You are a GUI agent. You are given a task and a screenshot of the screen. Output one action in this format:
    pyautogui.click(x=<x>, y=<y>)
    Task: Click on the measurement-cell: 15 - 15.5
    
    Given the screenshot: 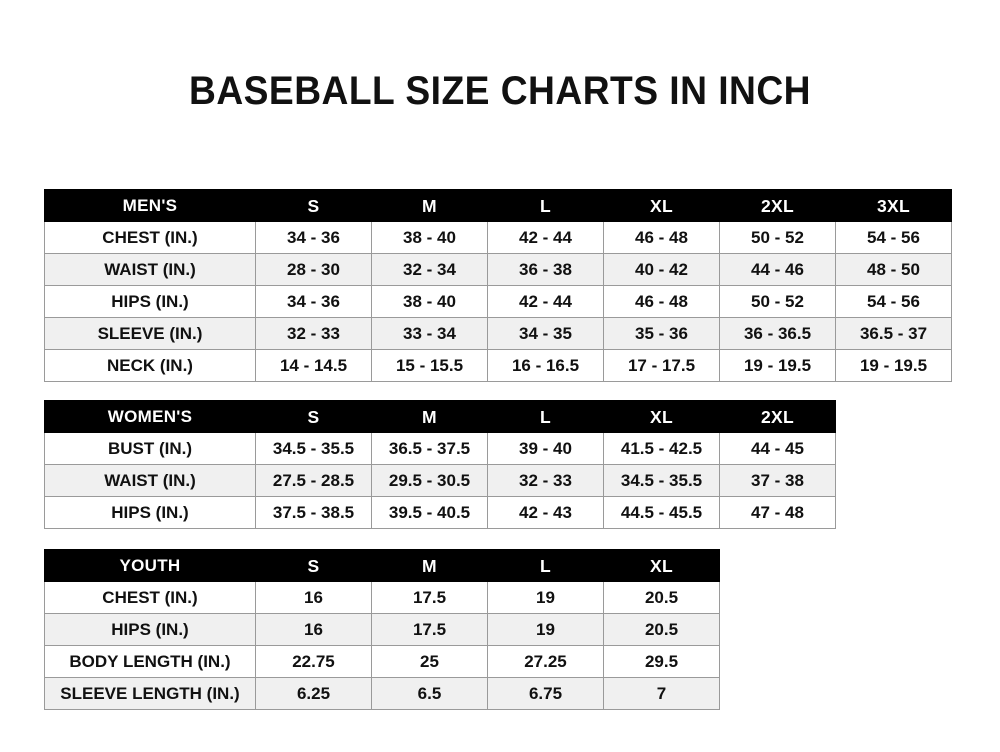 What is the action you would take?
    pyautogui.click(x=429, y=365)
    